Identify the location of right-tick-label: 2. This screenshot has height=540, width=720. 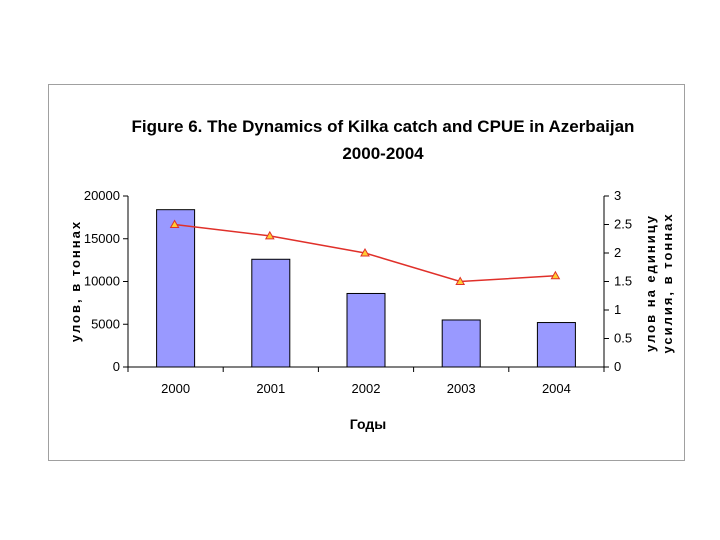
(617, 252).